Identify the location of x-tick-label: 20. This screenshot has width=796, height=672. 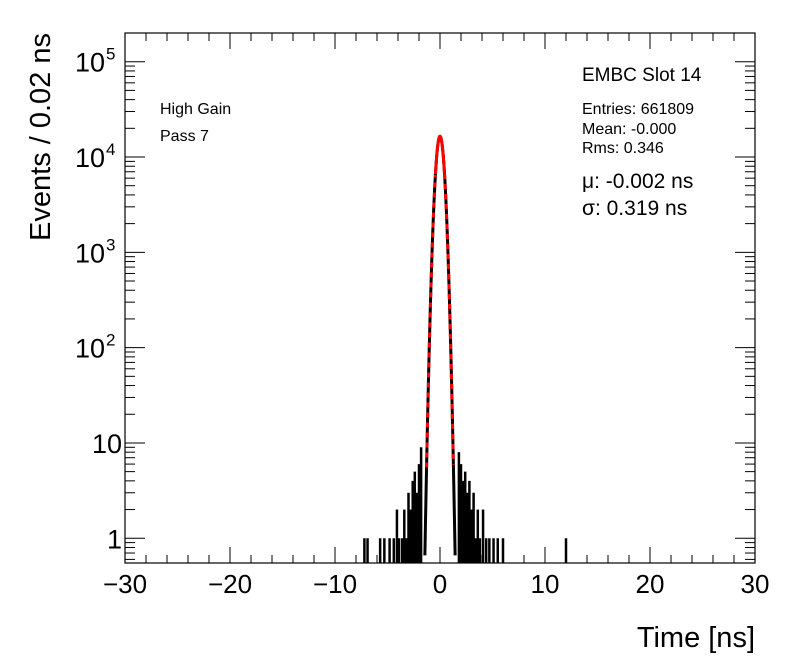
(650, 584).